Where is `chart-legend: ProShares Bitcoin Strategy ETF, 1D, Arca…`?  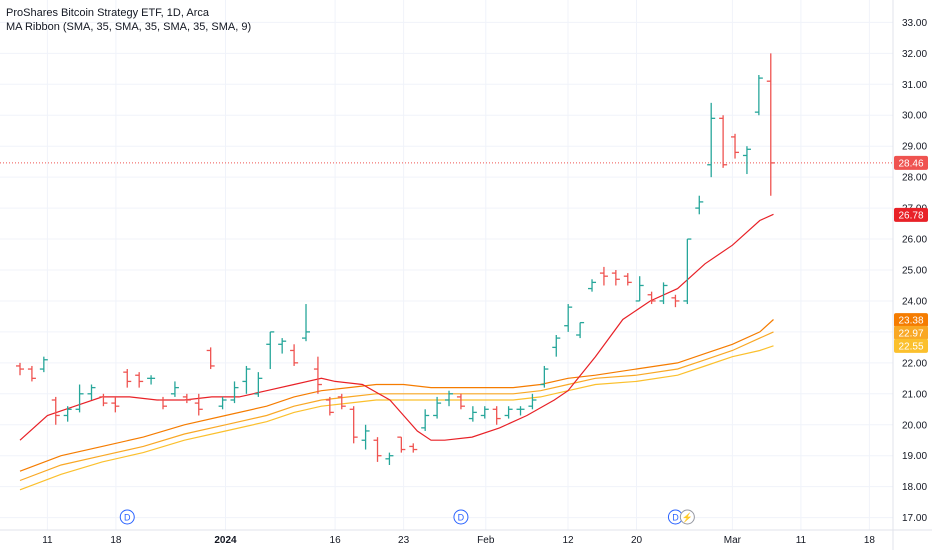
chart-legend: ProShares Bitcoin Strategy ETF, 1D, Arca… is located at coordinates (128, 20).